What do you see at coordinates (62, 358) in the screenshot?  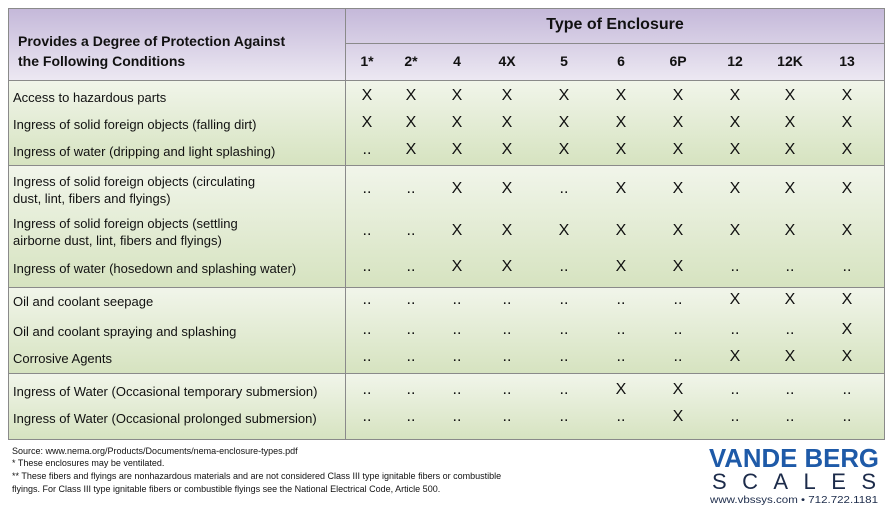 I see `row-label: Corrosive Agents` at bounding box center [62, 358].